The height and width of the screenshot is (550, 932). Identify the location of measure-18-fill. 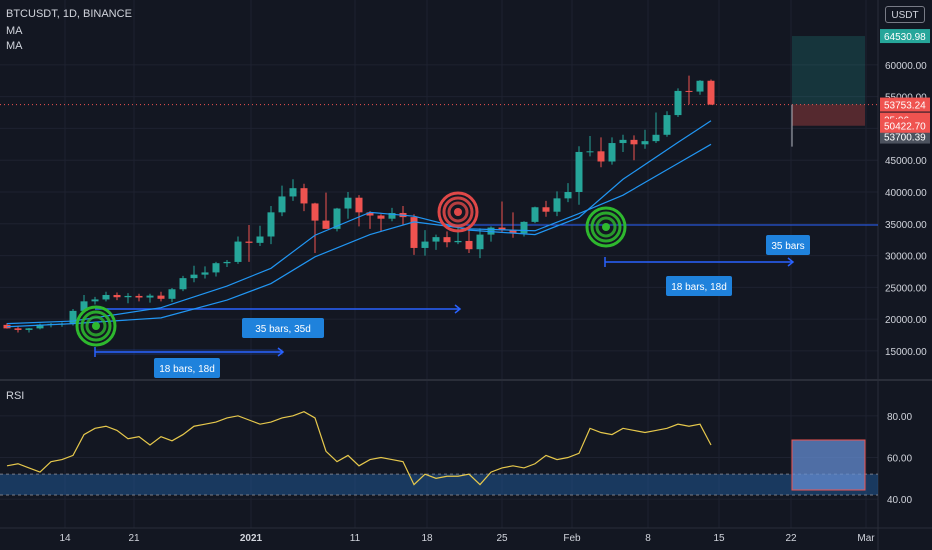
(189, 352).